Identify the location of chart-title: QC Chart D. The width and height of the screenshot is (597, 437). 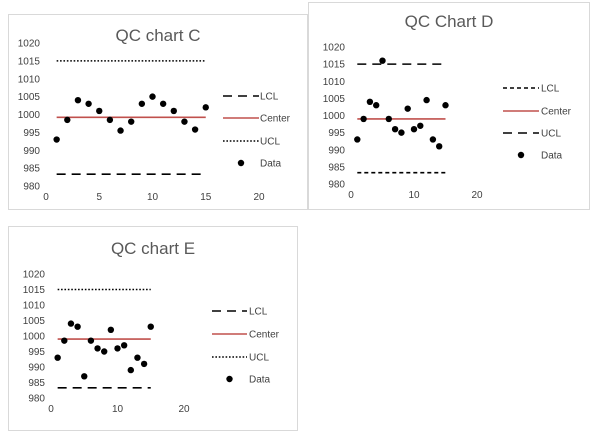
(449, 21).